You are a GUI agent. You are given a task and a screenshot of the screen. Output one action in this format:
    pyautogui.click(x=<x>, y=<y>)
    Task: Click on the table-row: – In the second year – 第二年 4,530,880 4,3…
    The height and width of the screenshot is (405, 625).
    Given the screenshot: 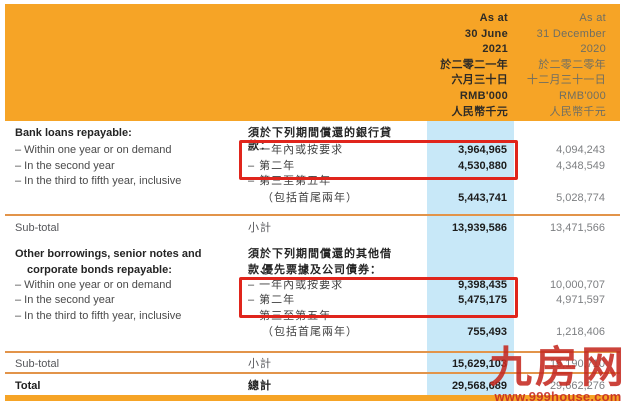 What is the action you would take?
    pyautogui.click(x=312, y=167)
    